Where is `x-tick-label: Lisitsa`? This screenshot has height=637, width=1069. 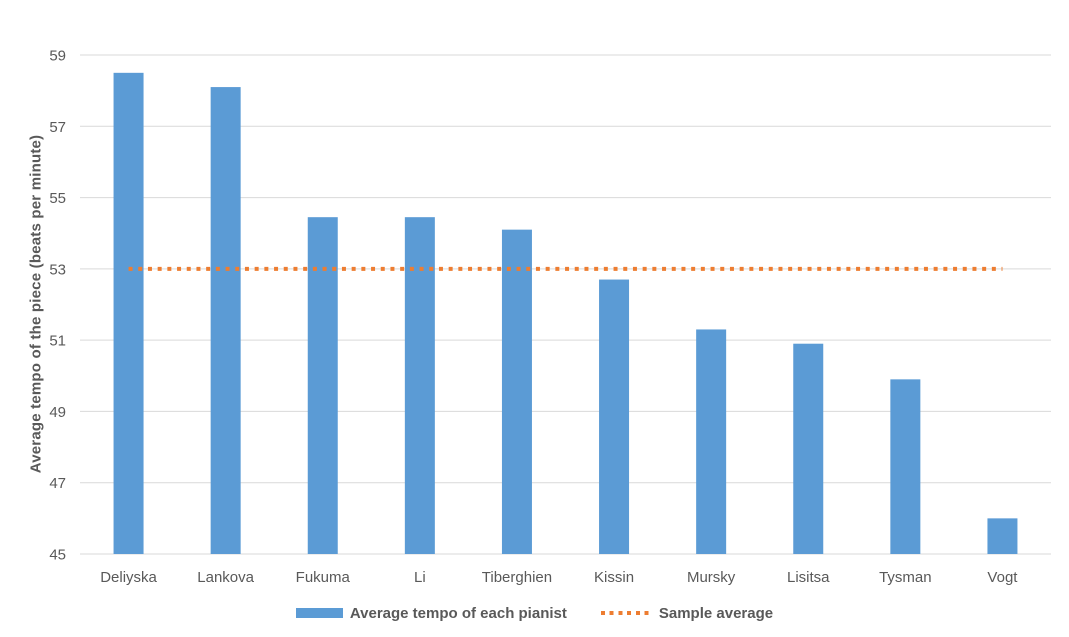 x-tick-label: Lisitsa is located at coordinates (808, 577).